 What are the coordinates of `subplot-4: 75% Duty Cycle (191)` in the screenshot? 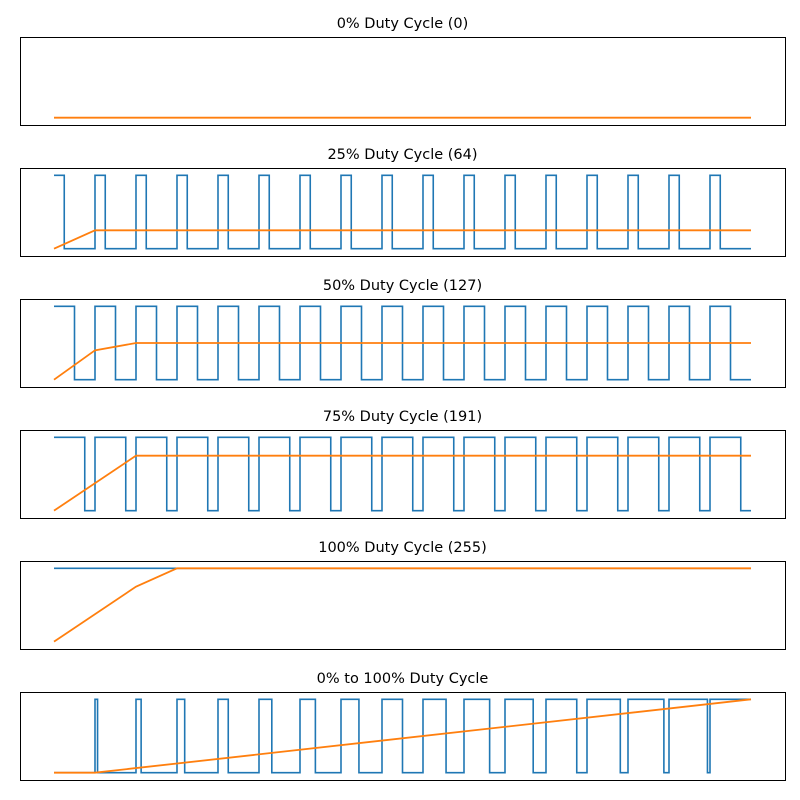 It's located at (403, 464).